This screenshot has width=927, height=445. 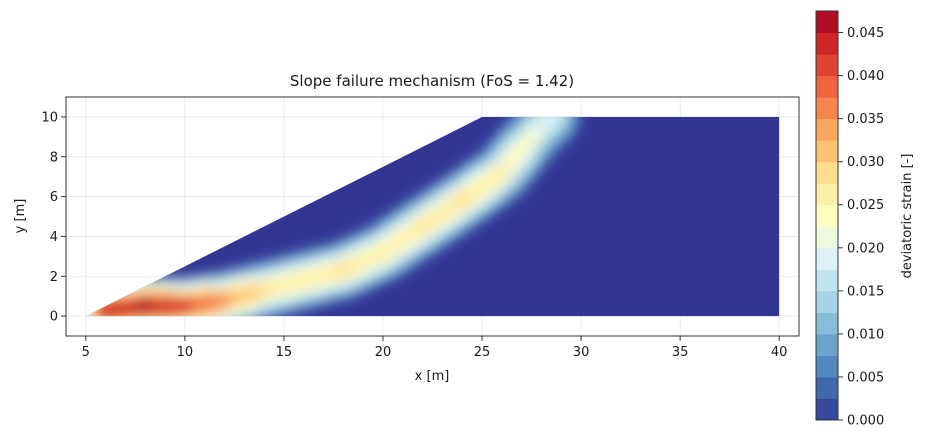 I want to click on y-tick-label: 8, so click(x=54, y=157).